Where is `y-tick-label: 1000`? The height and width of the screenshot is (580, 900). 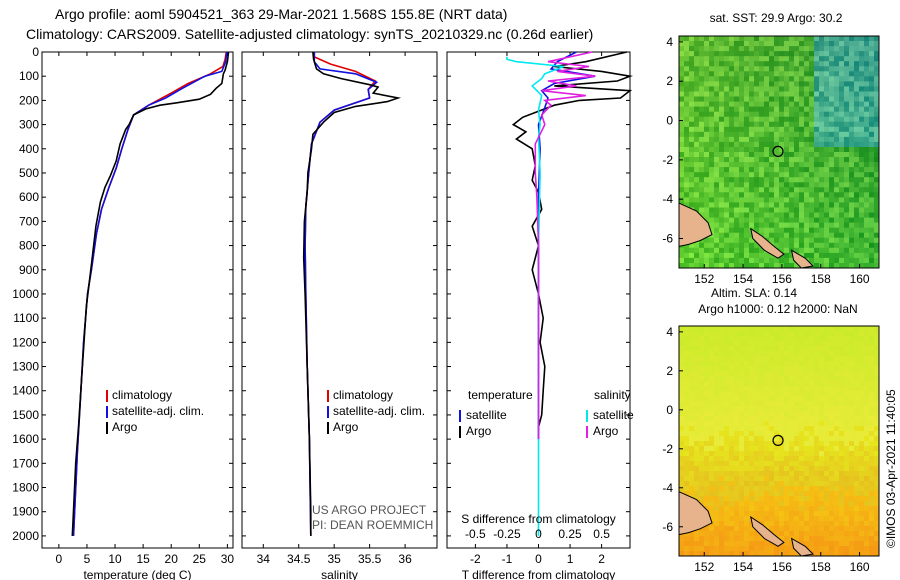
y-tick-label: 1000 is located at coordinates (25, 294).